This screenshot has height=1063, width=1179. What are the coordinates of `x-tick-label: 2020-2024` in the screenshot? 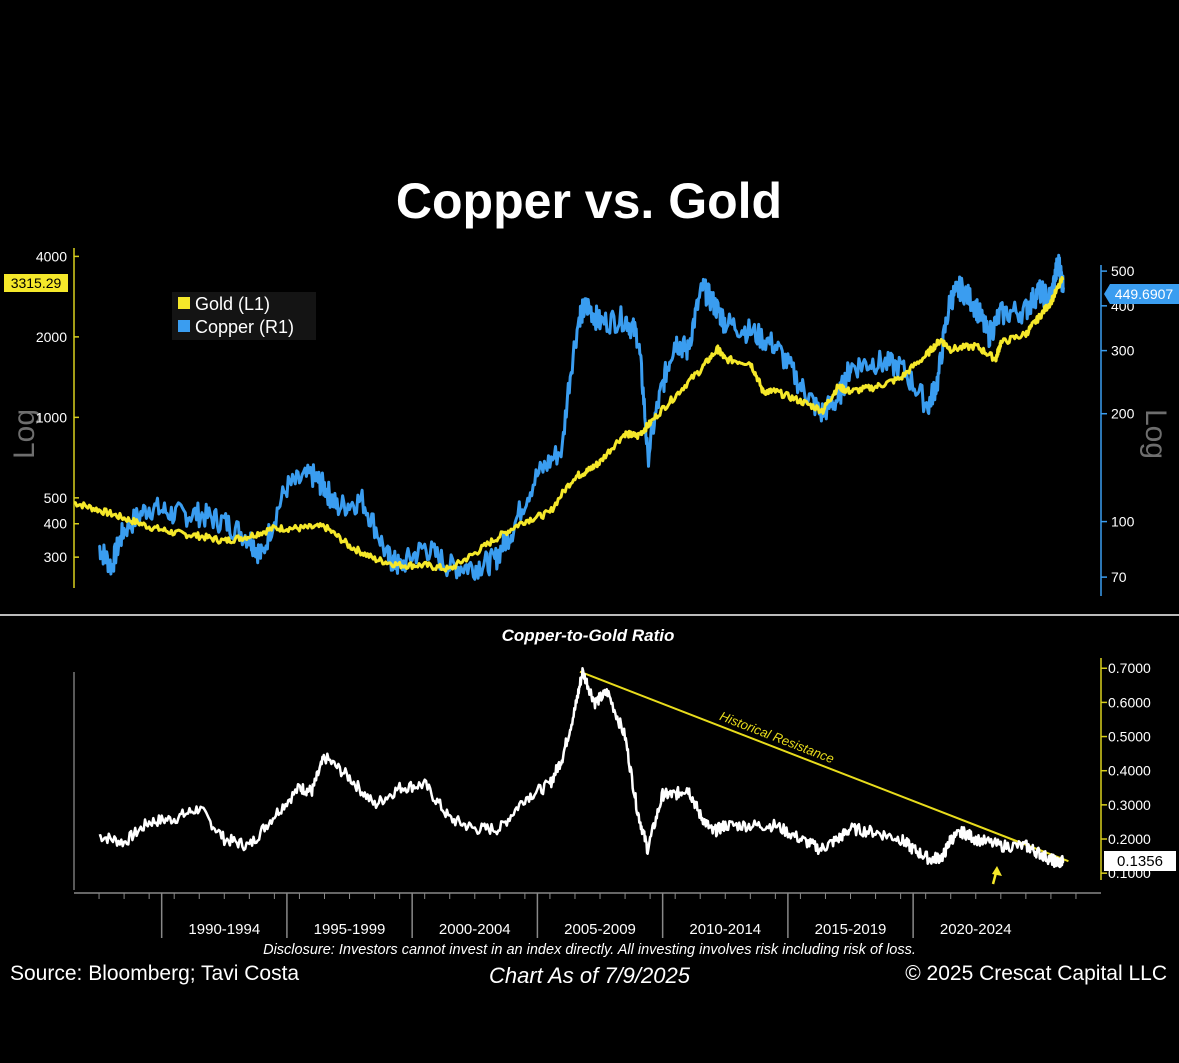 It's located at (976, 929).